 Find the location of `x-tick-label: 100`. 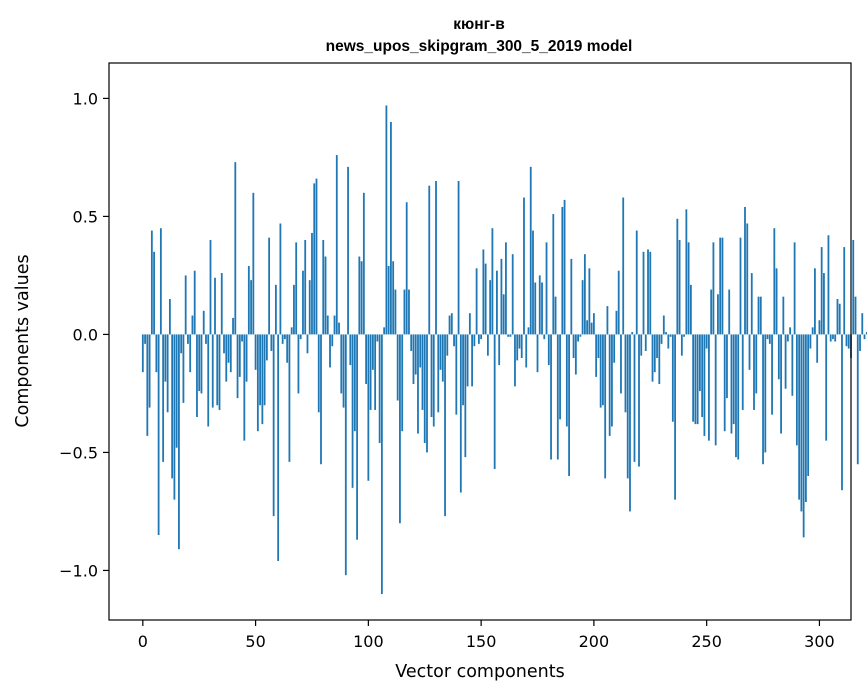

x-tick-label: 100 is located at coordinates (368, 641).